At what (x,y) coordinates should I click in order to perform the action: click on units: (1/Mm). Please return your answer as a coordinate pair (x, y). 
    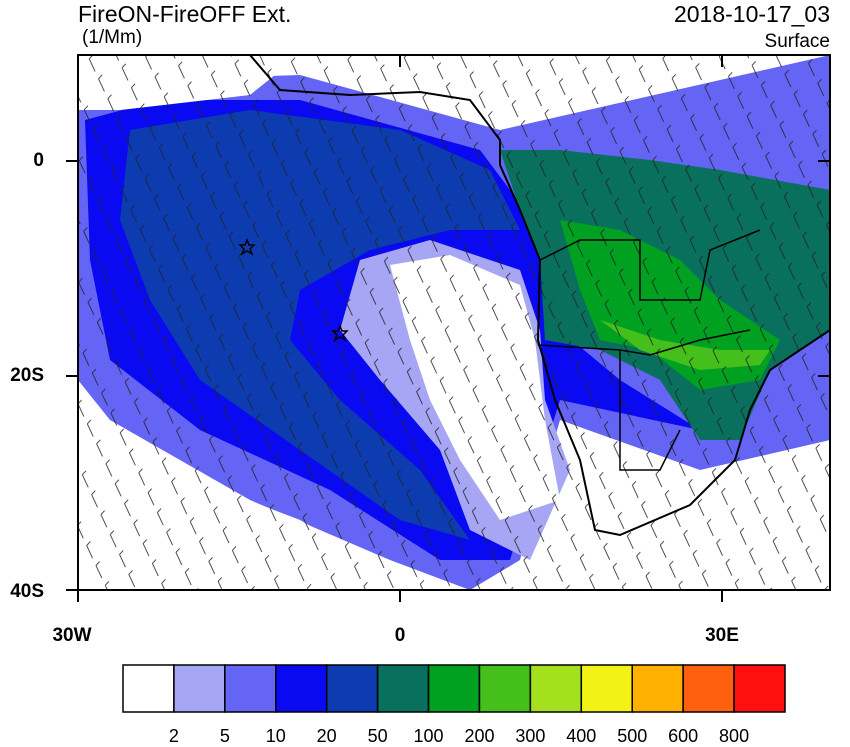
    Looking at the image, I should click on (112, 37).